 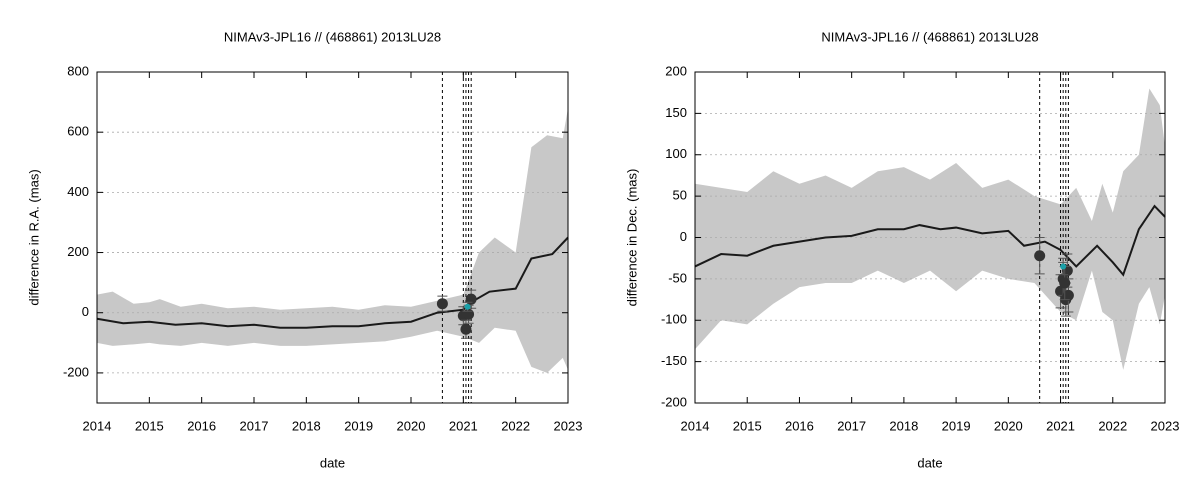 What do you see at coordinates (631, 238) in the screenshot?
I see `y-axis-label: difference in Dec. (mas)` at bounding box center [631, 238].